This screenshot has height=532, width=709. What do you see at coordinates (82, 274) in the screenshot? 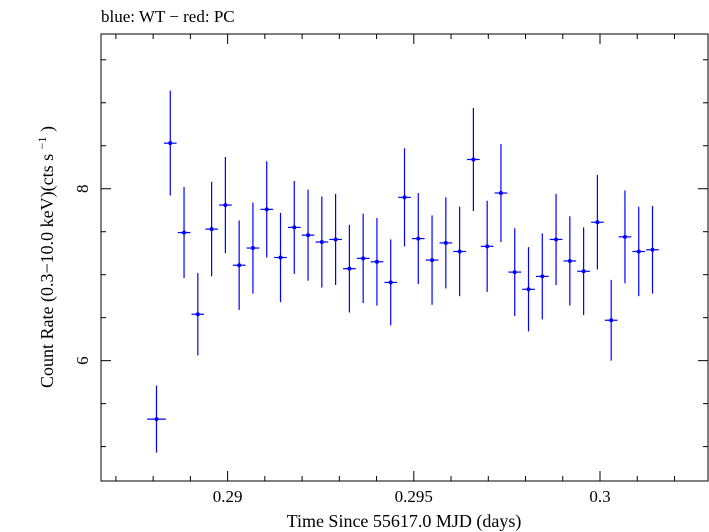
I see `y-axis-tick-labels: 68` at bounding box center [82, 274].